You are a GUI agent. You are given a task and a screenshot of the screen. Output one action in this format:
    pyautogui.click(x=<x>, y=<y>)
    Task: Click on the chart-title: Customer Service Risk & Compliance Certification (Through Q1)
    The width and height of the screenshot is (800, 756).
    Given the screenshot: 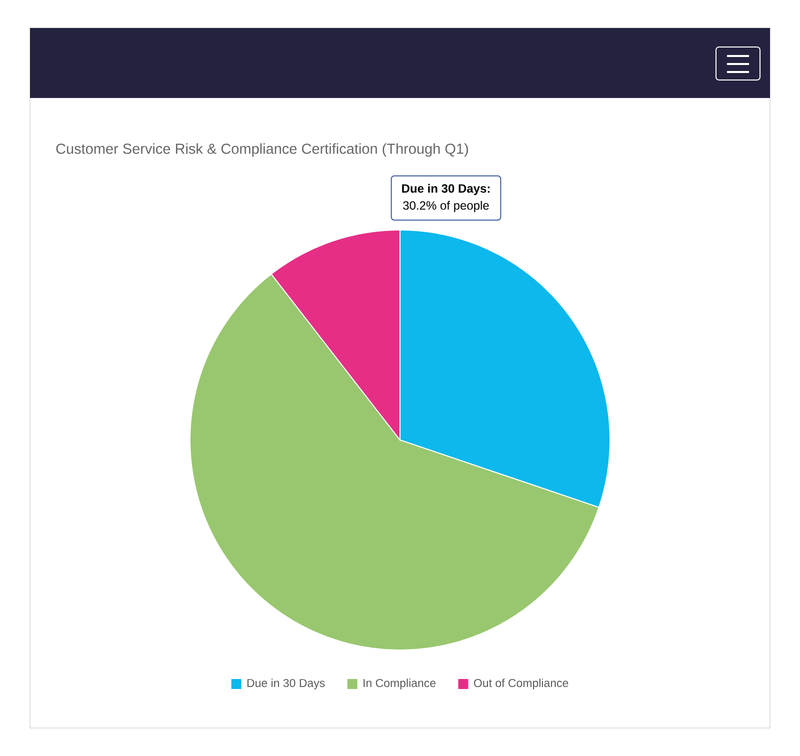 What is the action you would take?
    pyautogui.click(x=262, y=150)
    